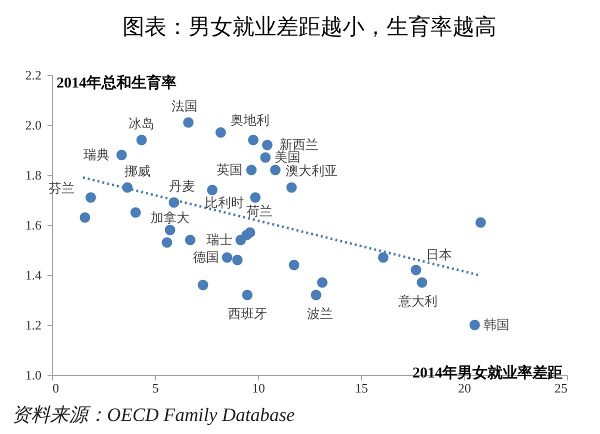  What do you see at coordinates (137, 171) in the screenshot?
I see `annotation: 挪威` at bounding box center [137, 171].